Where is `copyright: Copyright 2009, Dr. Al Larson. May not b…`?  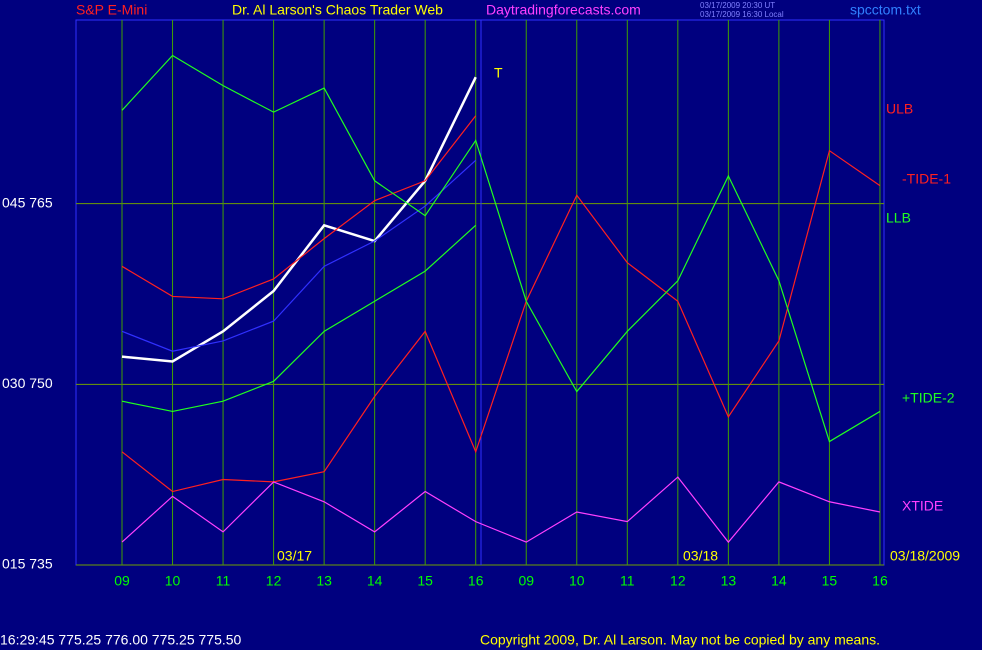 copyright: Copyright 2009, Dr. Al Larson. May not b… is located at coordinates (680, 640).